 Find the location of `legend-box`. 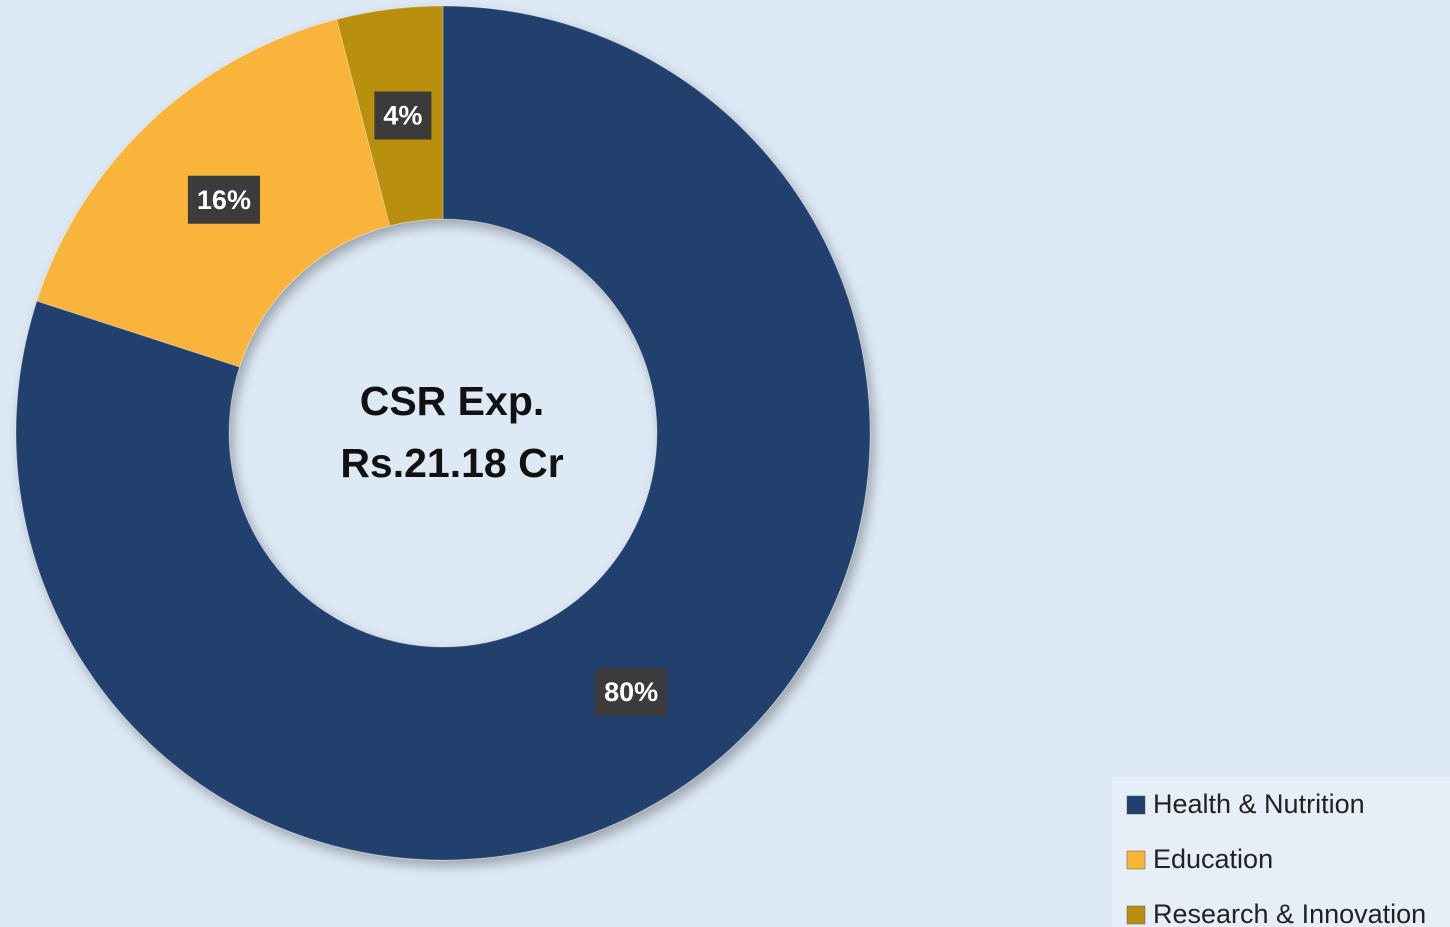

legend-box is located at coordinates (1281, 852).